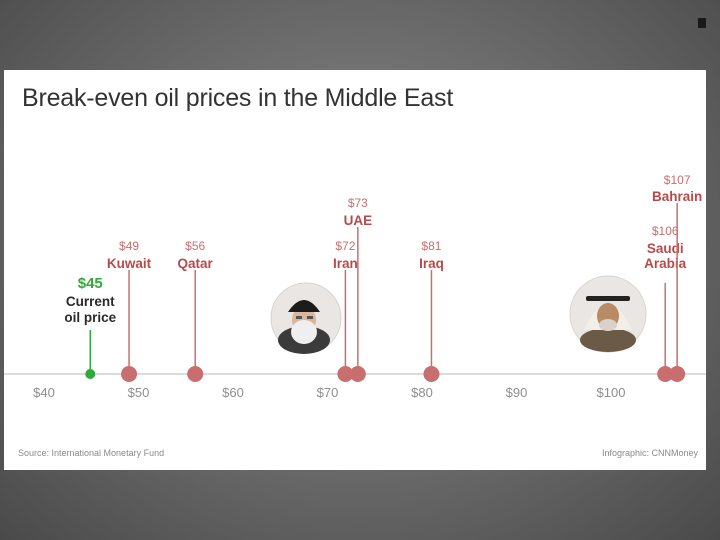 This screenshot has height=540, width=720. What do you see at coordinates (90, 283) in the screenshot?
I see `reference-price-label: $45` at bounding box center [90, 283].